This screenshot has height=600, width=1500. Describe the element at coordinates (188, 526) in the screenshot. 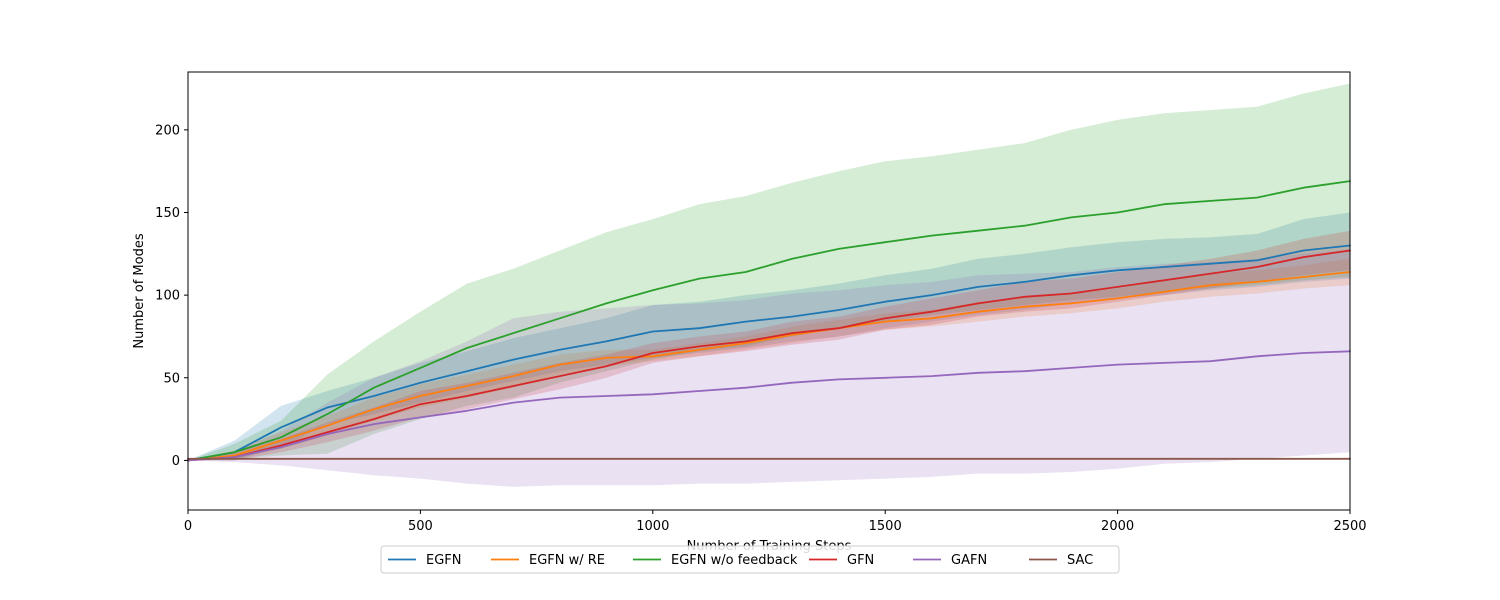

I see `x-tick-label: 0` at that location.